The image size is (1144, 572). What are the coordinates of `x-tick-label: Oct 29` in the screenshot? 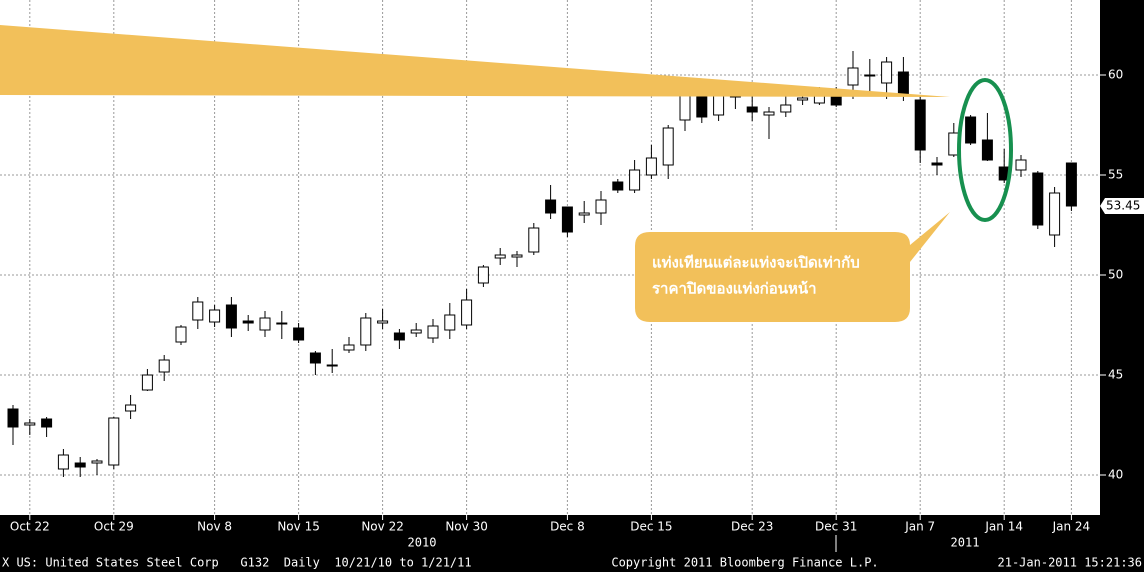 It's located at (114, 527).